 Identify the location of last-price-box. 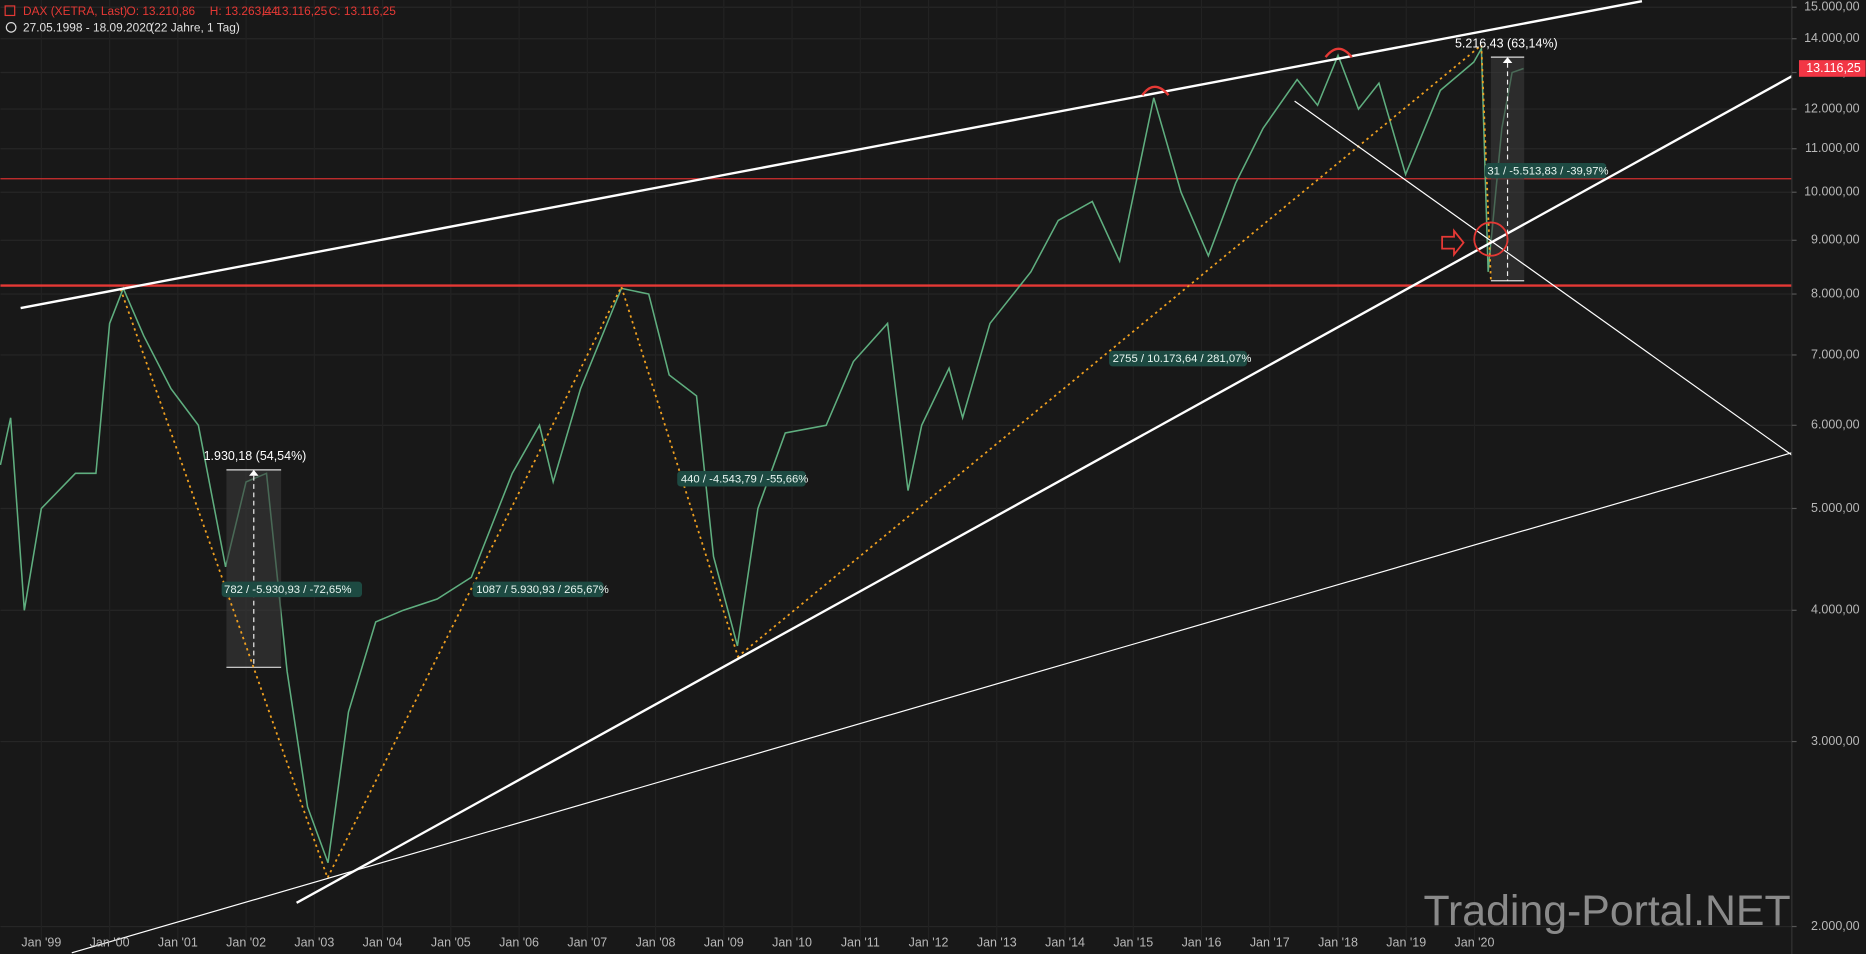
(1832, 68).